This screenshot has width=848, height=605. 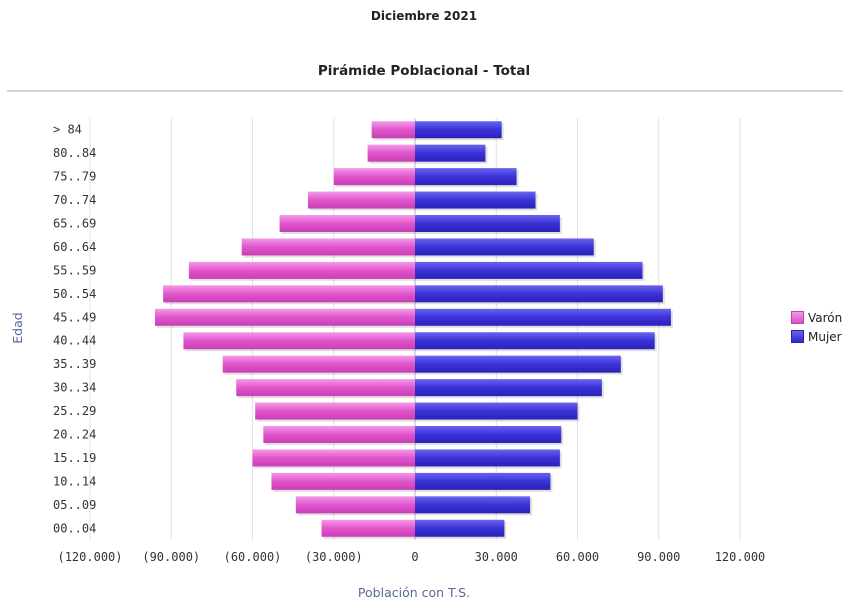 What do you see at coordinates (797, 317) in the screenshot?
I see `legend-swatch-varon` at bounding box center [797, 317].